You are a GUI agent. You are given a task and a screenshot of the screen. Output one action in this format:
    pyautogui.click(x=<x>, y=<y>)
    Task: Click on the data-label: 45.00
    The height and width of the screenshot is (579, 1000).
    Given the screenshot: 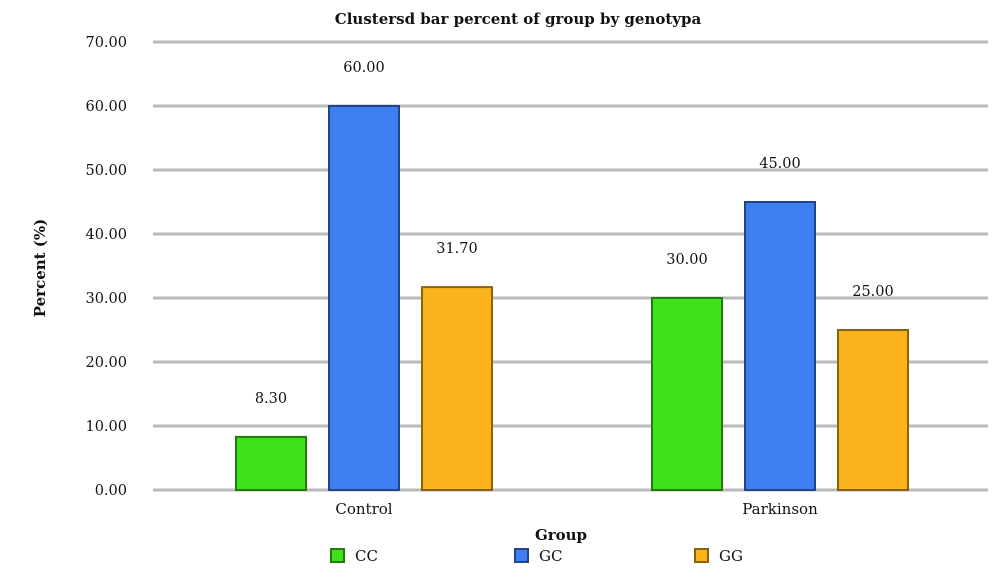 What is the action you would take?
    pyautogui.click(x=780, y=164)
    